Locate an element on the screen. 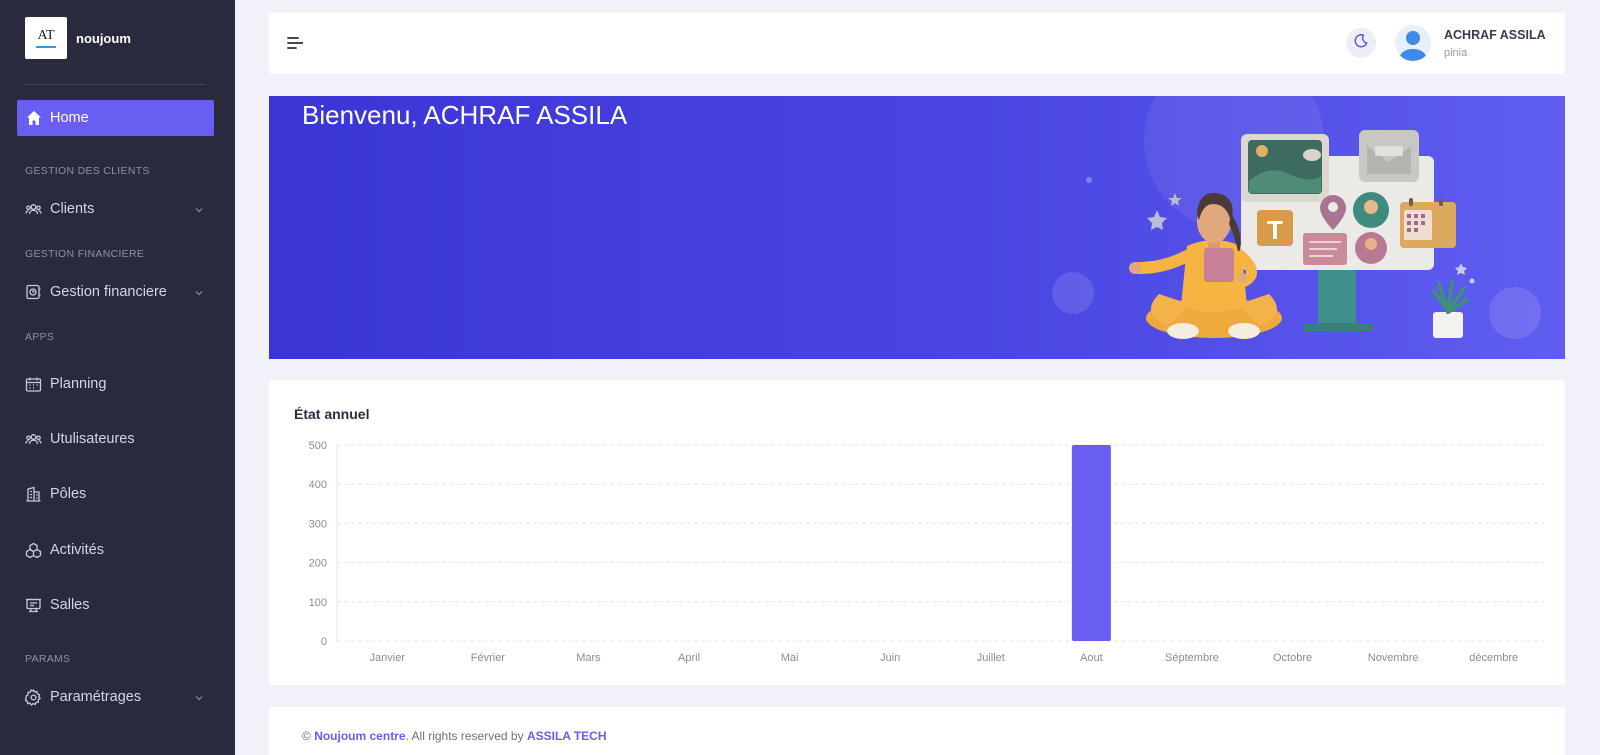 The width and height of the screenshot is (1600, 755). boxes-icon is located at coordinates (33, 550).